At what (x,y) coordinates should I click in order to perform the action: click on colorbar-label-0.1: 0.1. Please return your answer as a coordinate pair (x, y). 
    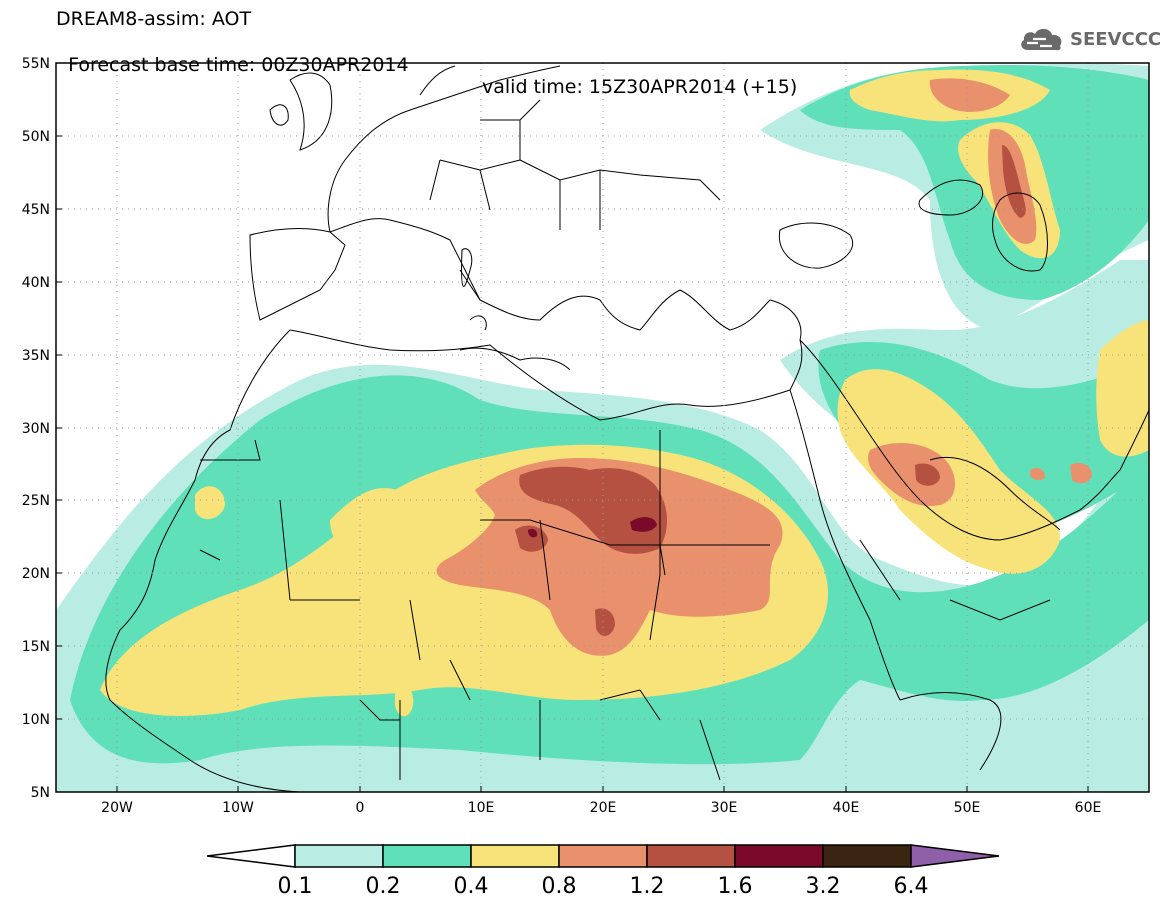
    Looking at the image, I should click on (295, 886).